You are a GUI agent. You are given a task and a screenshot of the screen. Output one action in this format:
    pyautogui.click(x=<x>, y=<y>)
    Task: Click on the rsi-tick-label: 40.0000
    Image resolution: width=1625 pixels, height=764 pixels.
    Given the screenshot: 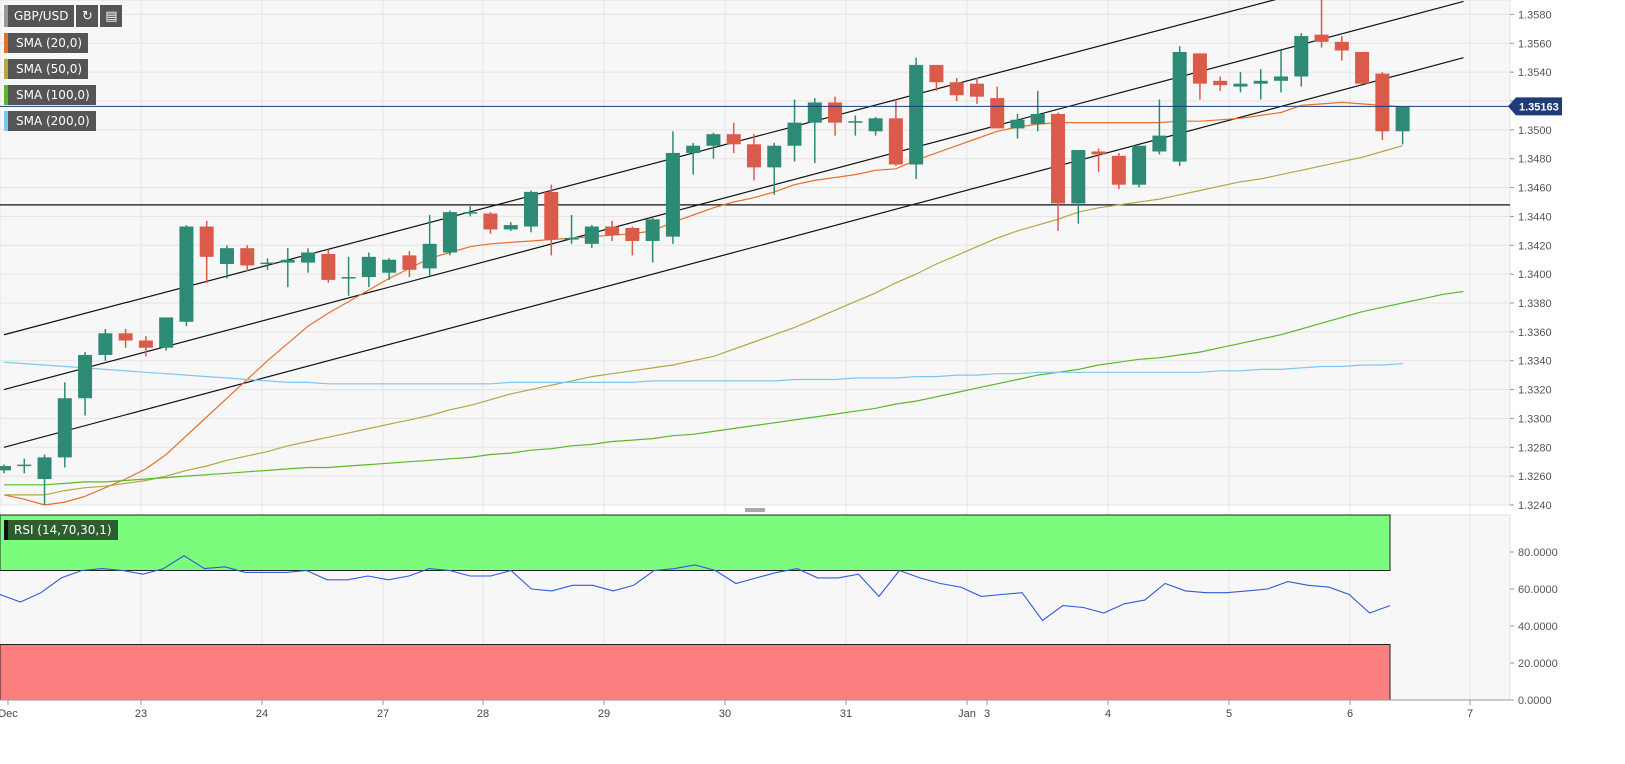 What is the action you would take?
    pyautogui.click(x=1538, y=627)
    